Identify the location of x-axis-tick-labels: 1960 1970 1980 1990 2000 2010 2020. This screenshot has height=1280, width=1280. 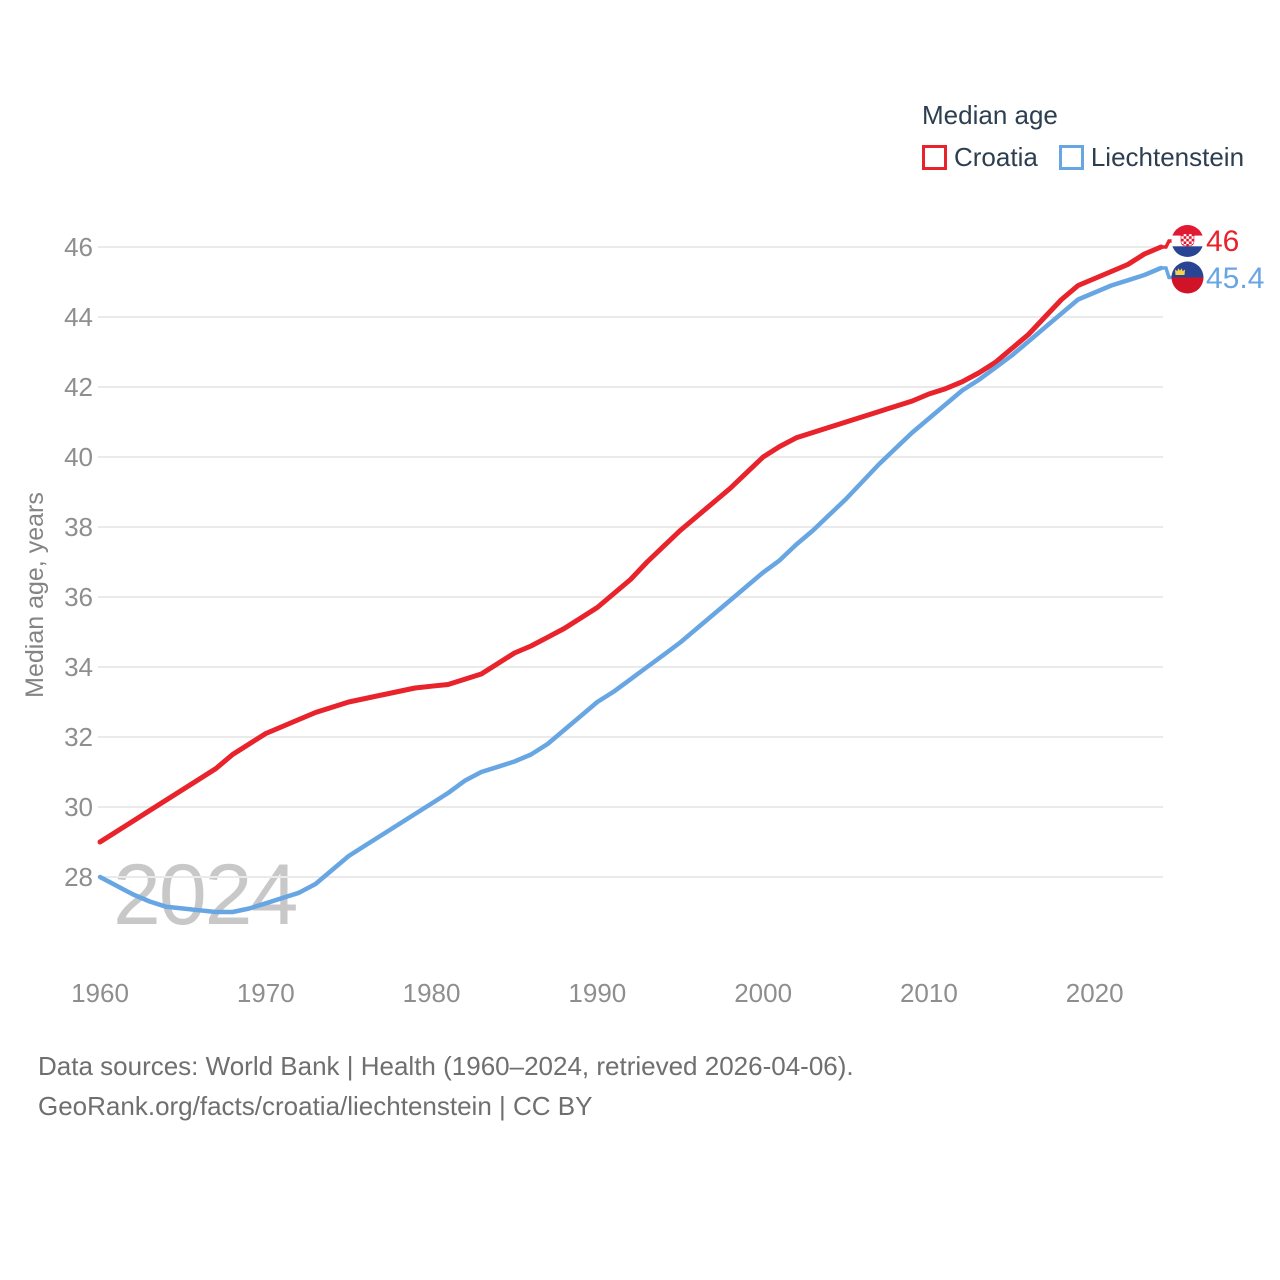
(597, 993).